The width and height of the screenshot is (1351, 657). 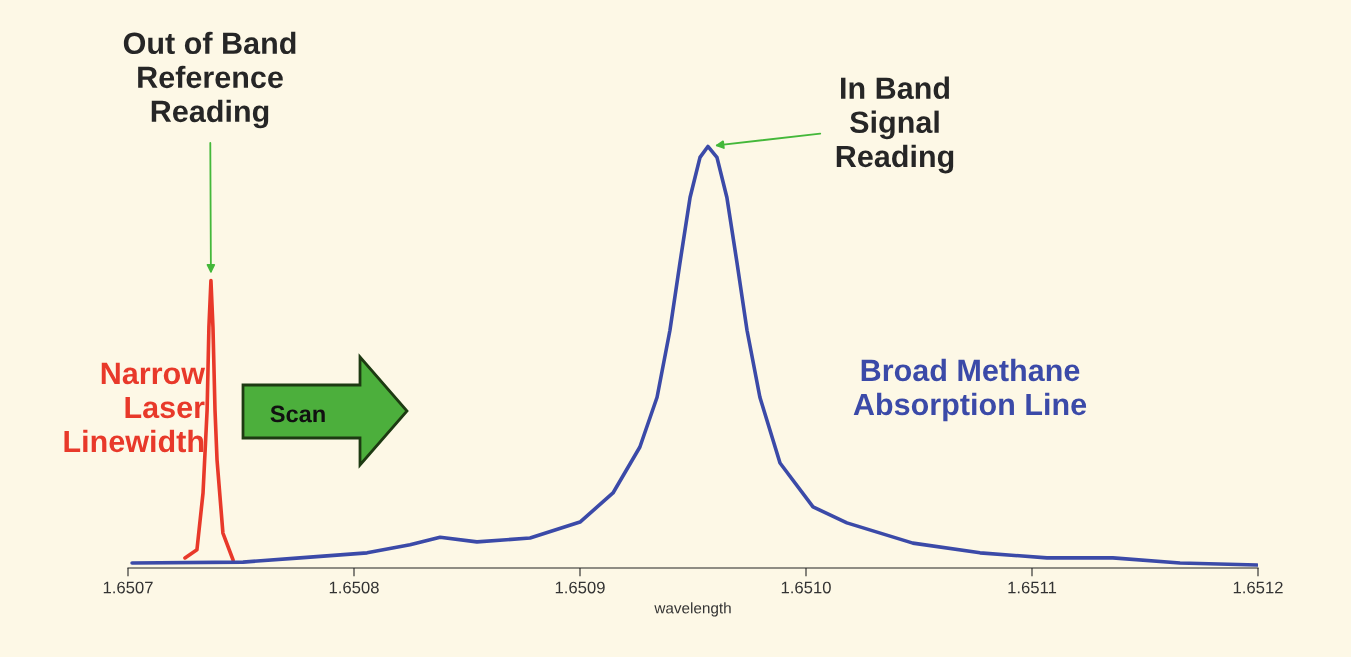 I want to click on text: Broad Methane Absorption Line, so click(x=970, y=390).